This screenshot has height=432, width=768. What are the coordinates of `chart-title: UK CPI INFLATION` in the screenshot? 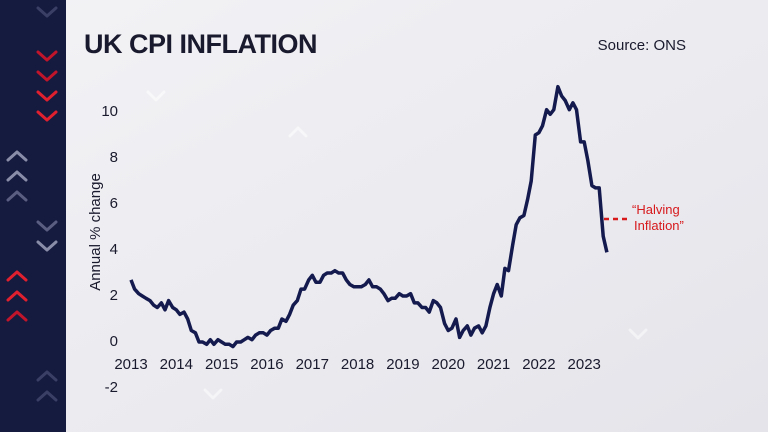 It's located at (200, 44).